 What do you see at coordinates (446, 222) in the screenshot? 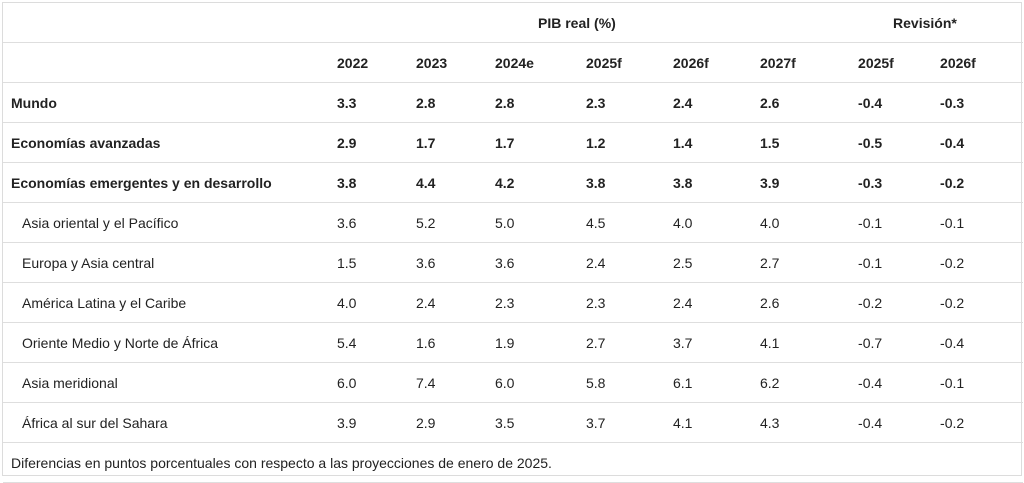
I see `gdp-value-cell: 5.2` at bounding box center [446, 222].